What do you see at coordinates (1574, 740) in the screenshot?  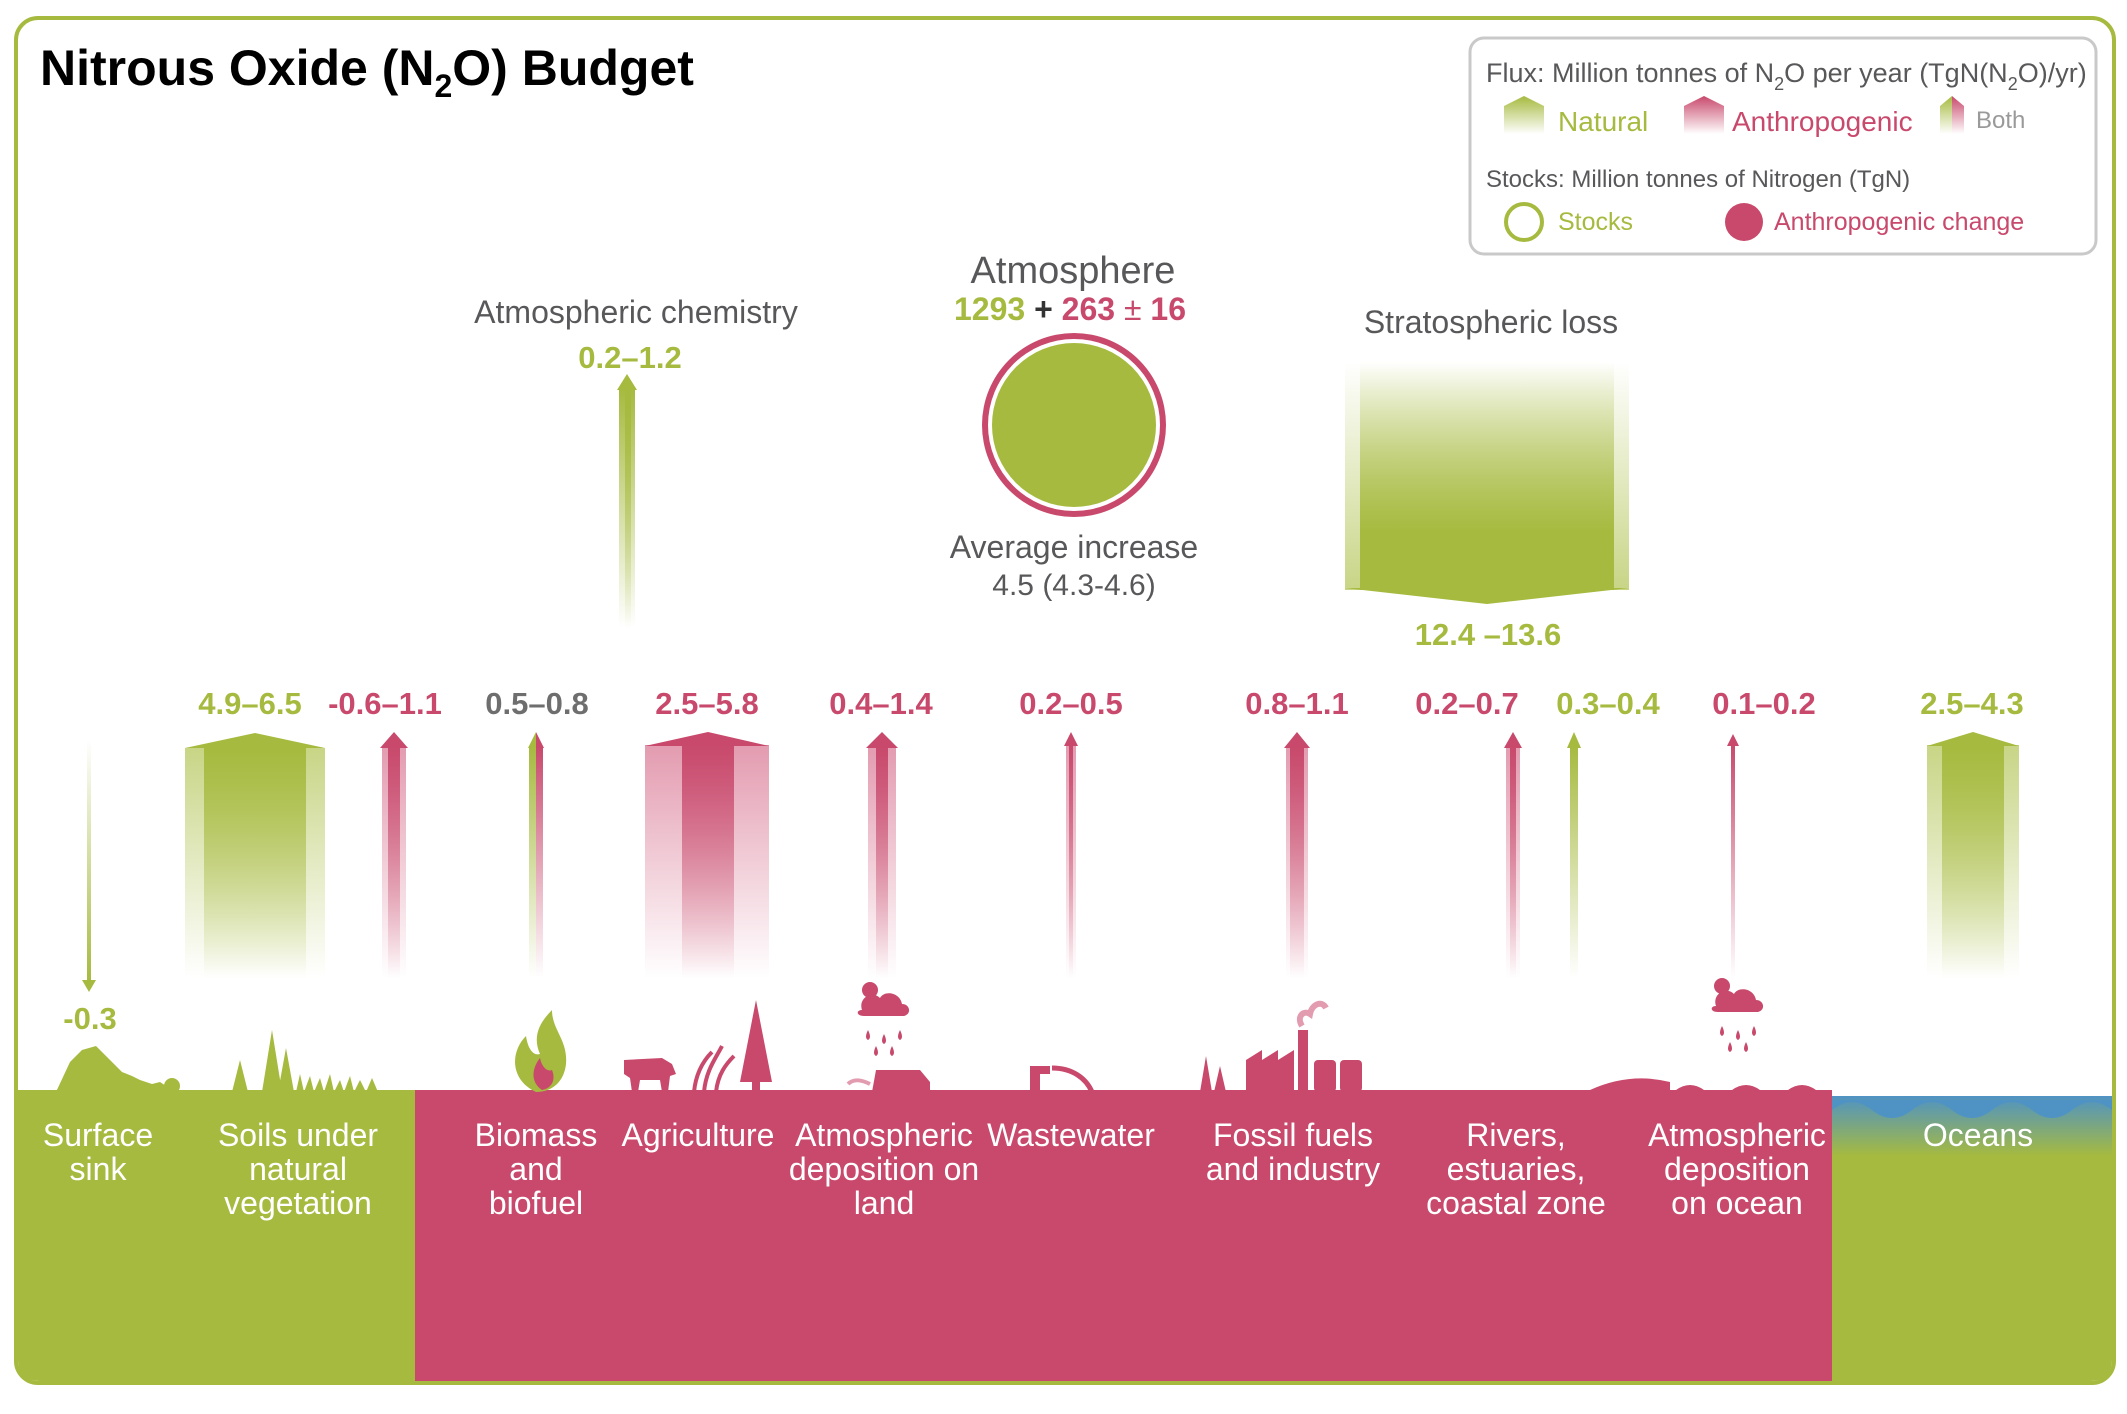 I see `rivers-natural-arrow-head-icon` at bounding box center [1574, 740].